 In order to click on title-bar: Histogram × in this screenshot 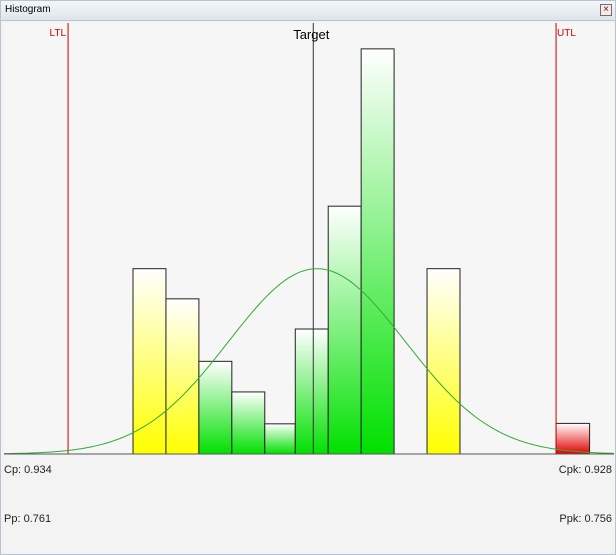, I will do `click(308, 11)`.